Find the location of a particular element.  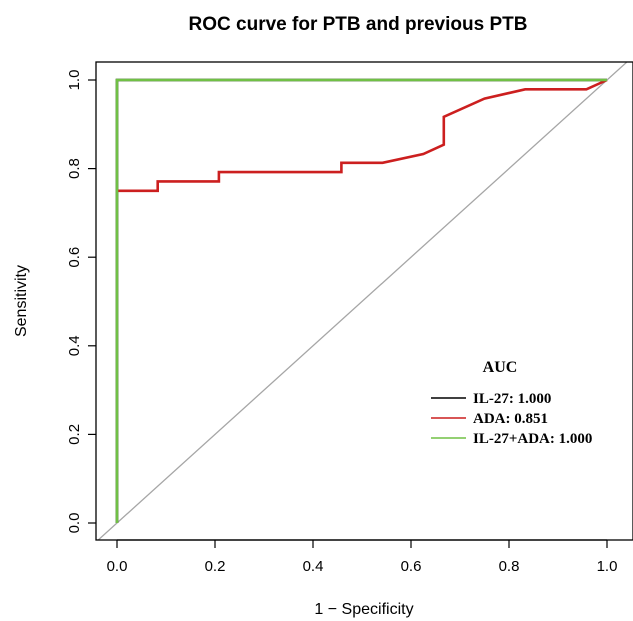

legend-entry-0: IL-27: 1.000 is located at coordinates (512, 399).